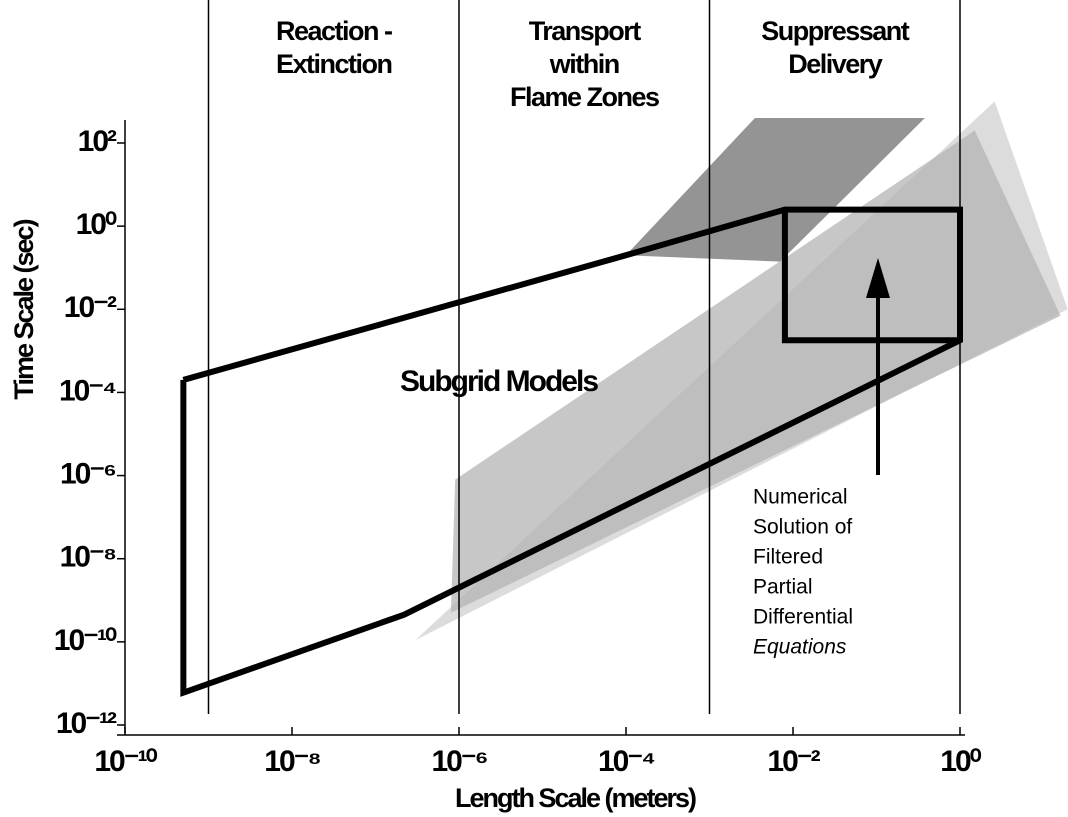  Describe the element at coordinates (835, 31) in the screenshot. I see `column-label: Suppressant` at that location.